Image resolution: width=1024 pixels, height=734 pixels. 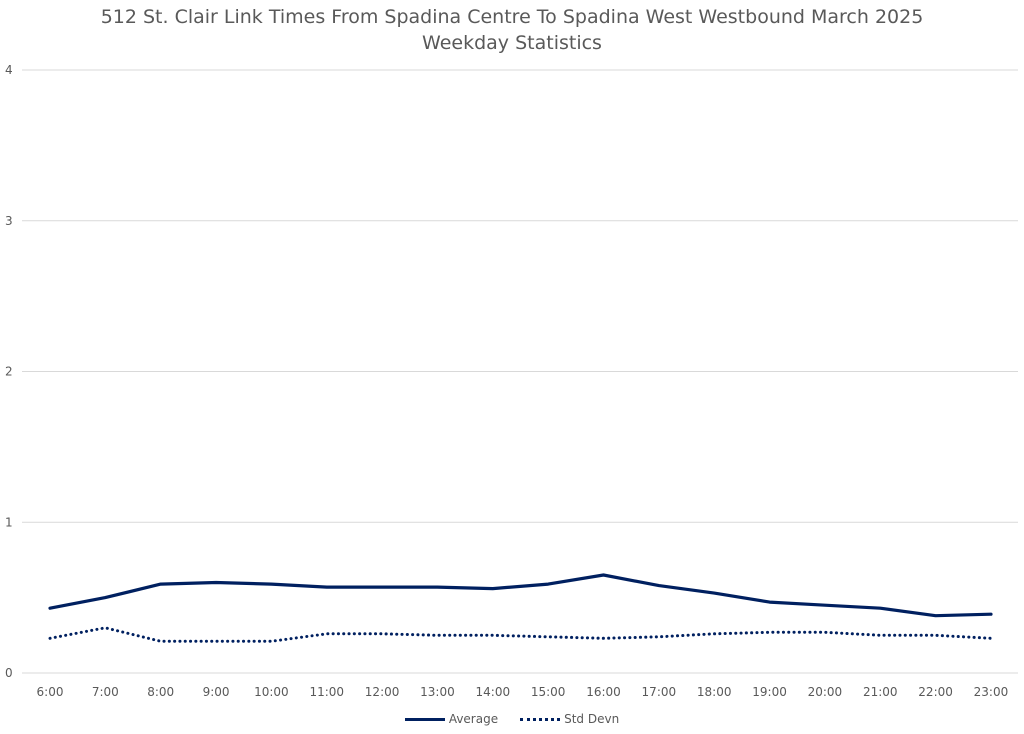 I want to click on x-tick-label-12-00: 12:00, so click(x=382, y=692).